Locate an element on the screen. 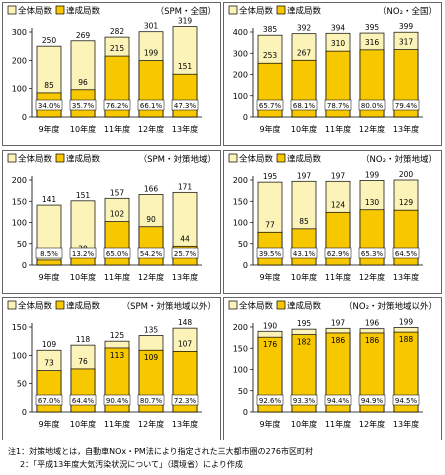 The height and width of the screenshot is (475, 445). percent-label: 39.5% is located at coordinates (270, 254).